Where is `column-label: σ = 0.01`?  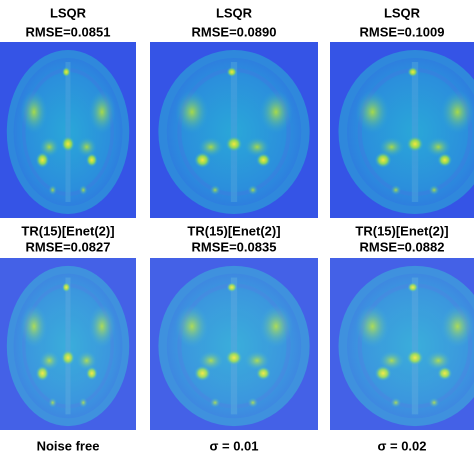 column-label: σ = 0.01 is located at coordinates (233, 445).